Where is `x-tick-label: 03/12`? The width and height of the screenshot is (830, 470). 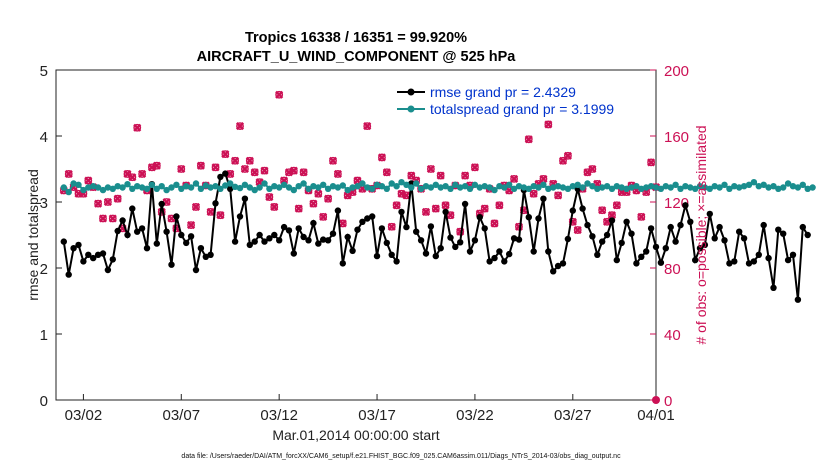 x-tick-label: 03/12 is located at coordinates (279, 415).